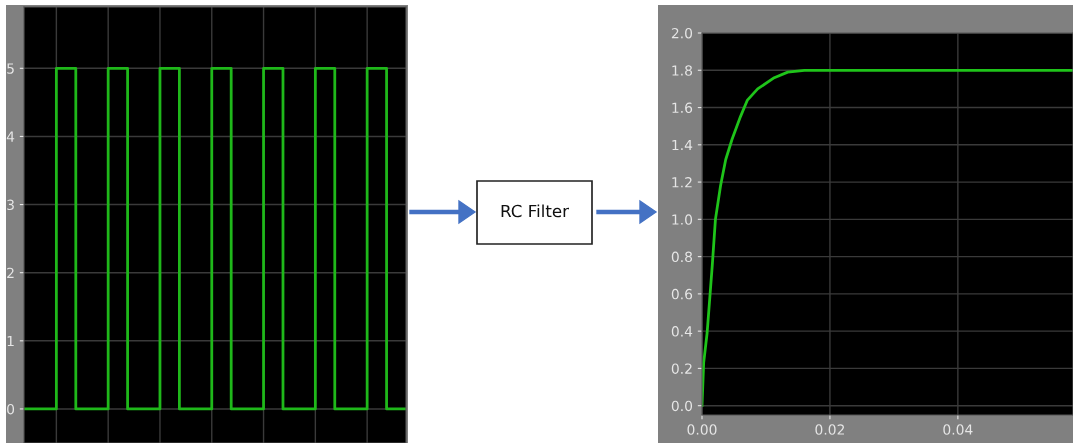 The image size is (1073, 443). What do you see at coordinates (682, 331) in the screenshot?
I see `y-tick-label: 0.4` at bounding box center [682, 331].